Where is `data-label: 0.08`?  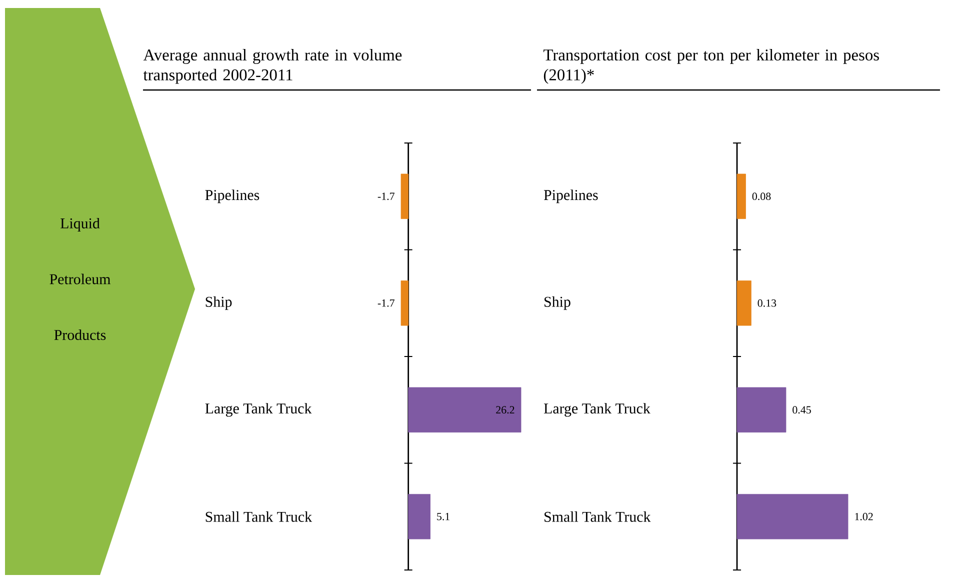 data-label: 0.08 is located at coordinates (761, 196).